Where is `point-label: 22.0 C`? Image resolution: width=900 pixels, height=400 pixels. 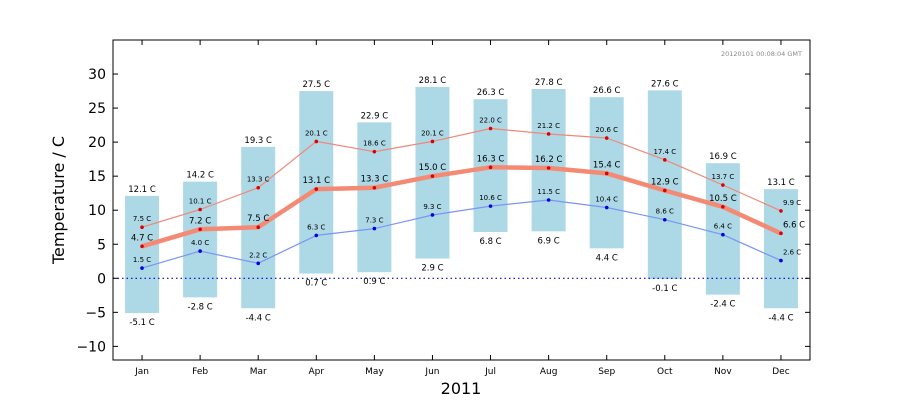 point-label: 22.0 C is located at coordinates (490, 121).